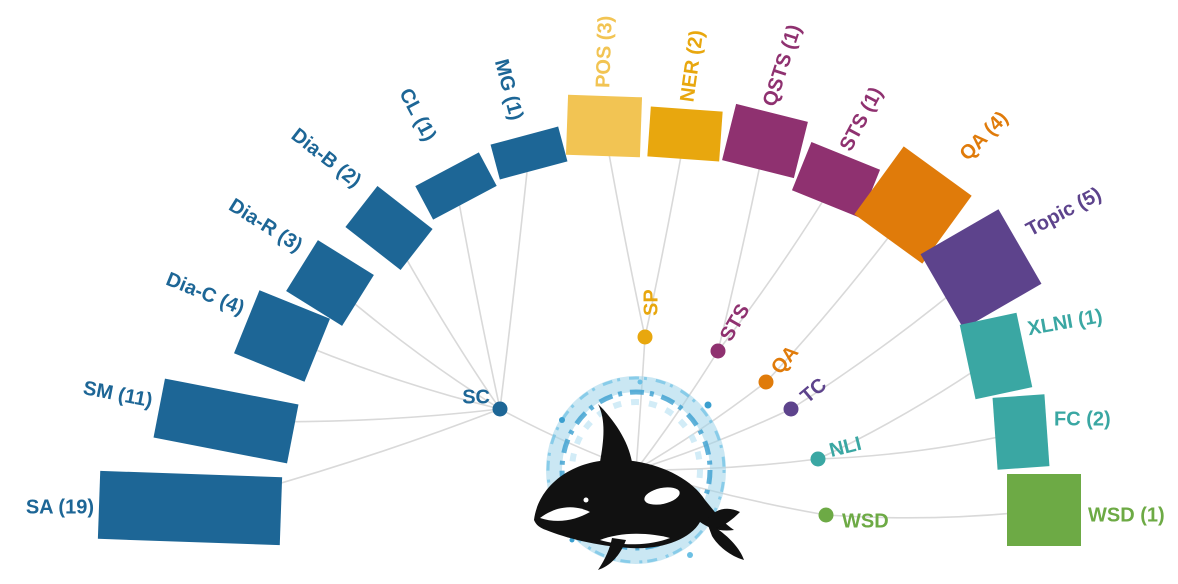  What do you see at coordinates (624, 231) in the screenshot?
I see `link-pos` at bounding box center [624, 231].